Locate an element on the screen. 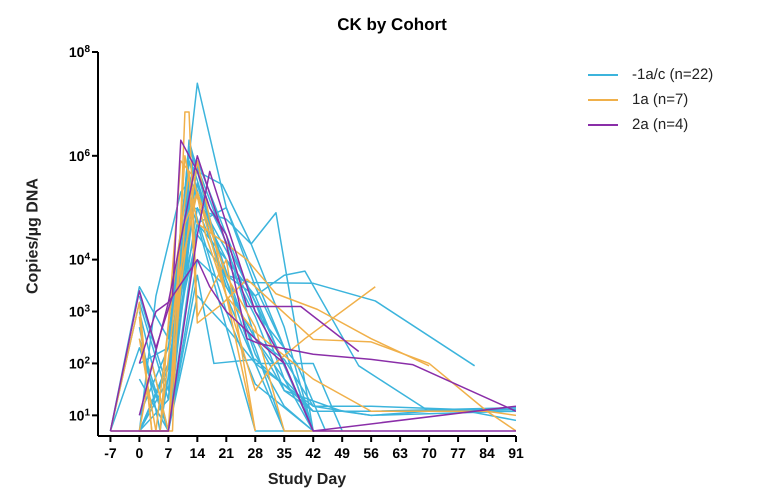 This screenshot has width=764, height=504. y-axis-title: Copies/µg DNA is located at coordinates (33, 236).